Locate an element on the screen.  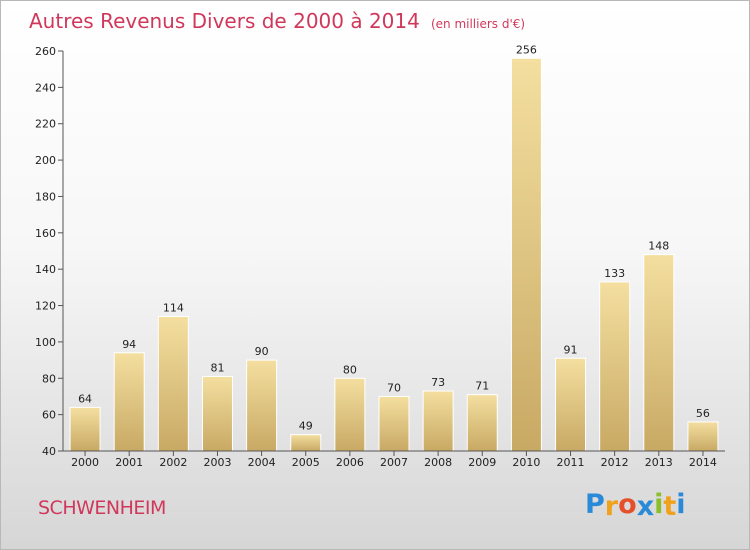
data-label-2005: 49 is located at coordinates (306, 426).